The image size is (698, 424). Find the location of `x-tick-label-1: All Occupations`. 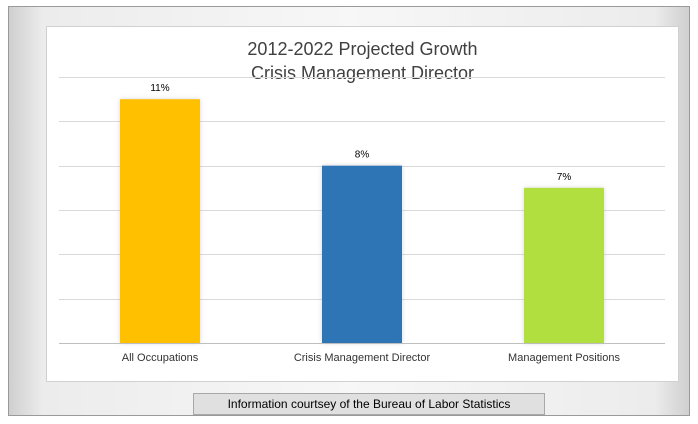

x-tick-label-1: All Occupations is located at coordinates (160, 358).